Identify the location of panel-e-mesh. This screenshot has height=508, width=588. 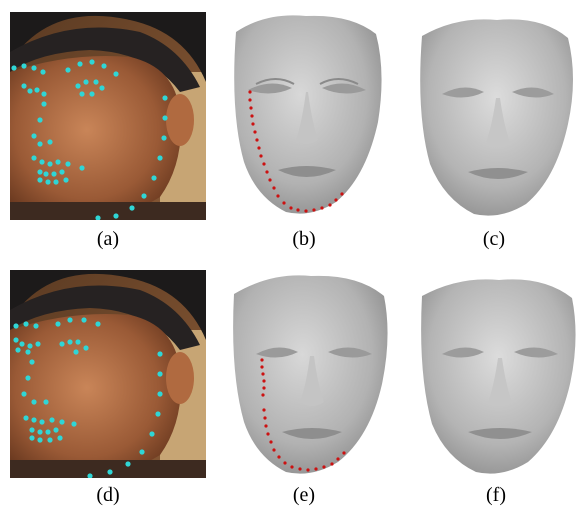
(309, 375).